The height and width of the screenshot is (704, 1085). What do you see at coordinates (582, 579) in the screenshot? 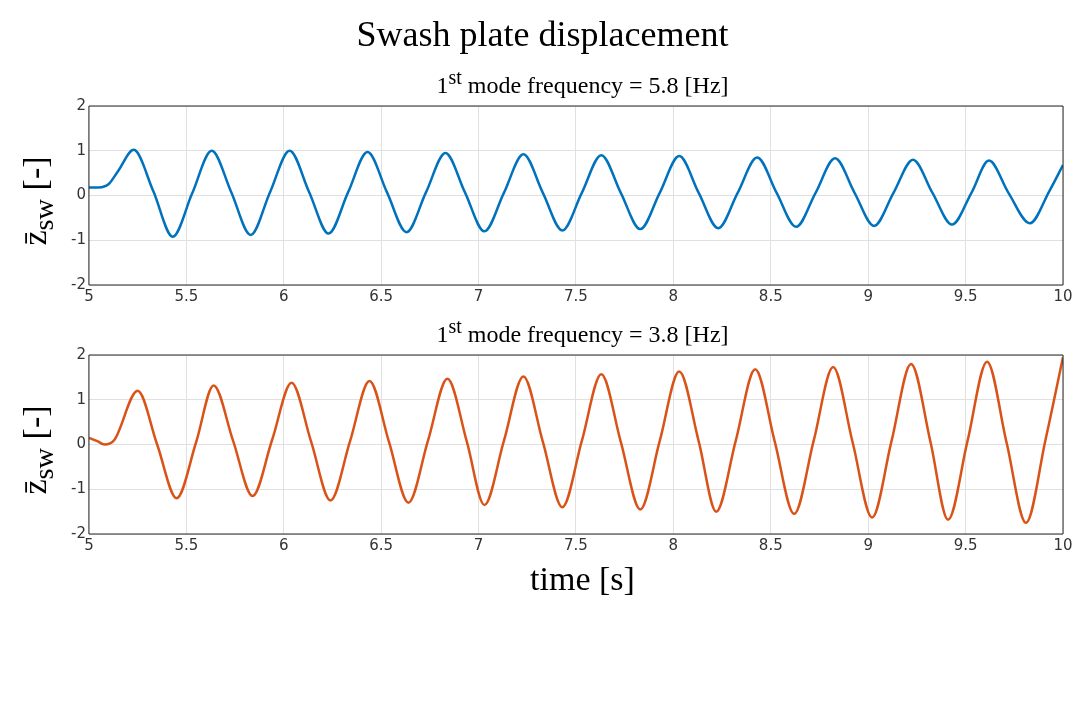
I see `x-axis-title: time [s]` at bounding box center [582, 579].